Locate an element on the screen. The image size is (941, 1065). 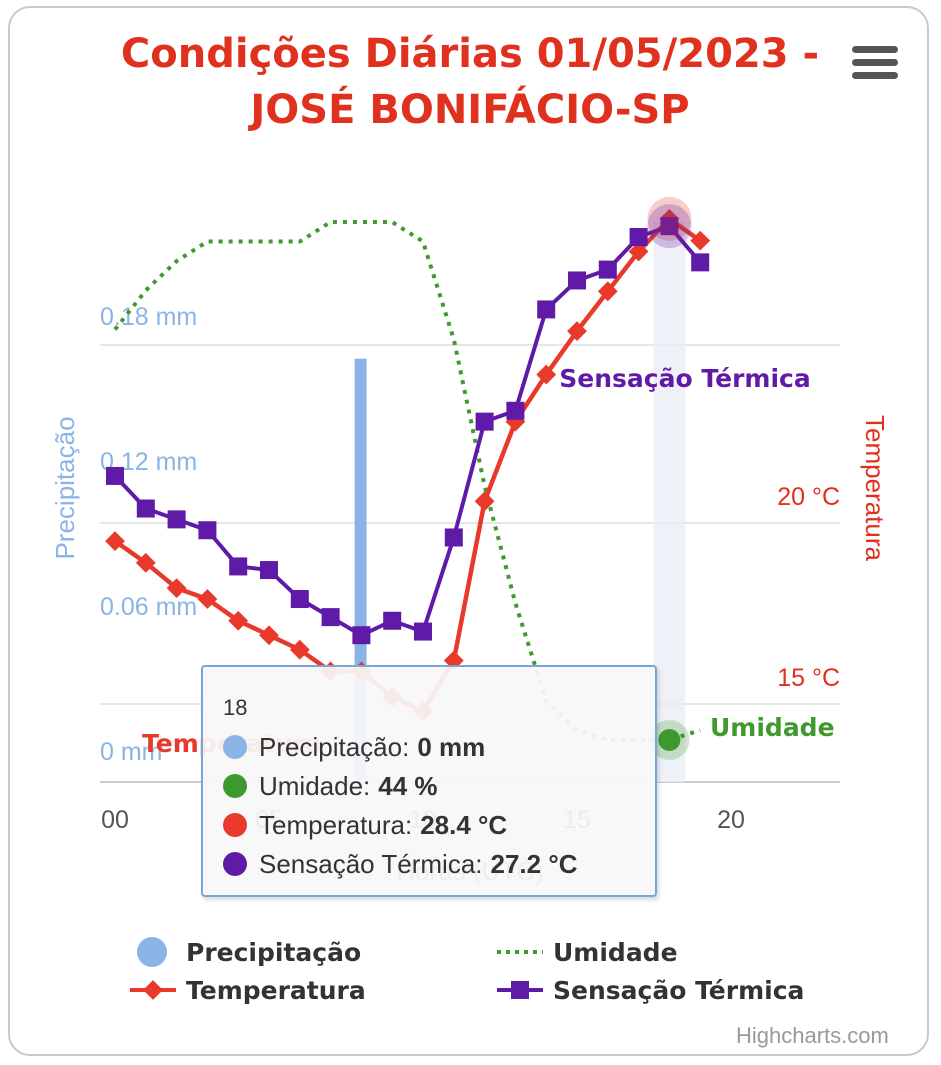
y-tick-label-precipitacao: 0.06 mm is located at coordinates (148, 607).